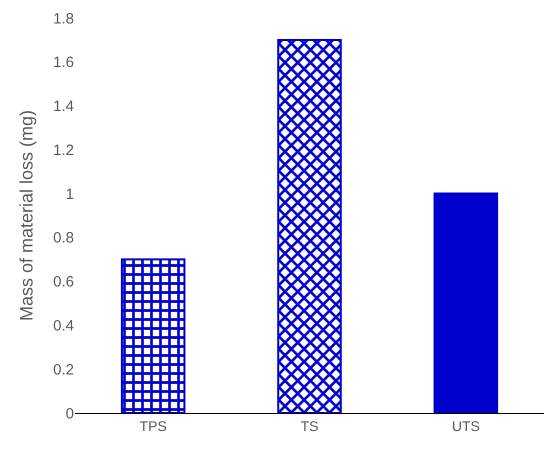 The width and height of the screenshot is (554, 453). Describe the element at coordinates (63, 19) in the screenshot. I see `y-tick-label: 1.8` at that location.